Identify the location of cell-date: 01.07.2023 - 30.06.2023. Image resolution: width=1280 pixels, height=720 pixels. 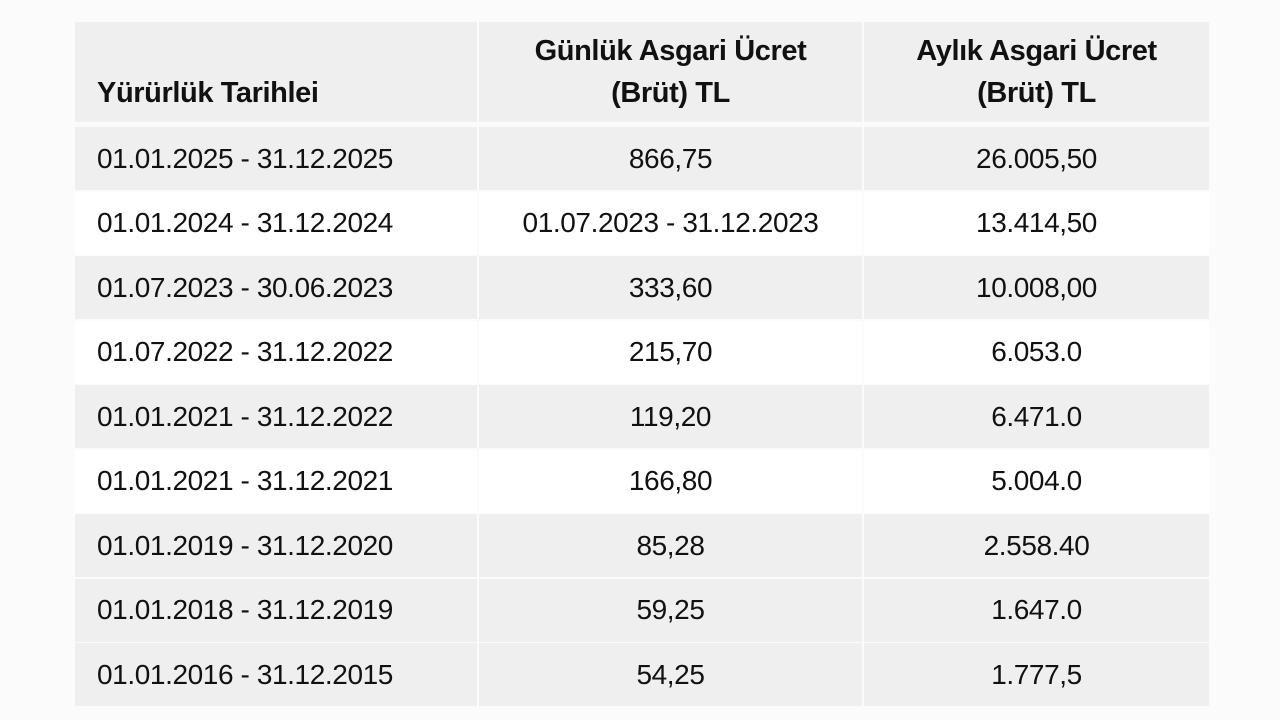
(276, 287).